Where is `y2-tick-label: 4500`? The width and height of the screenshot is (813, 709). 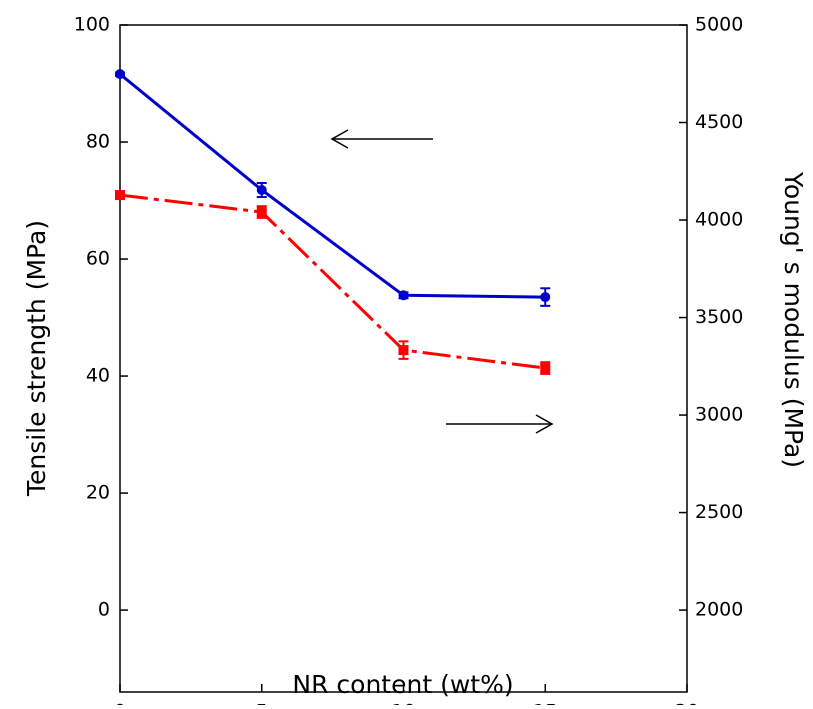 y2-tick-label: 4500 is located at coordinates (719, 122).